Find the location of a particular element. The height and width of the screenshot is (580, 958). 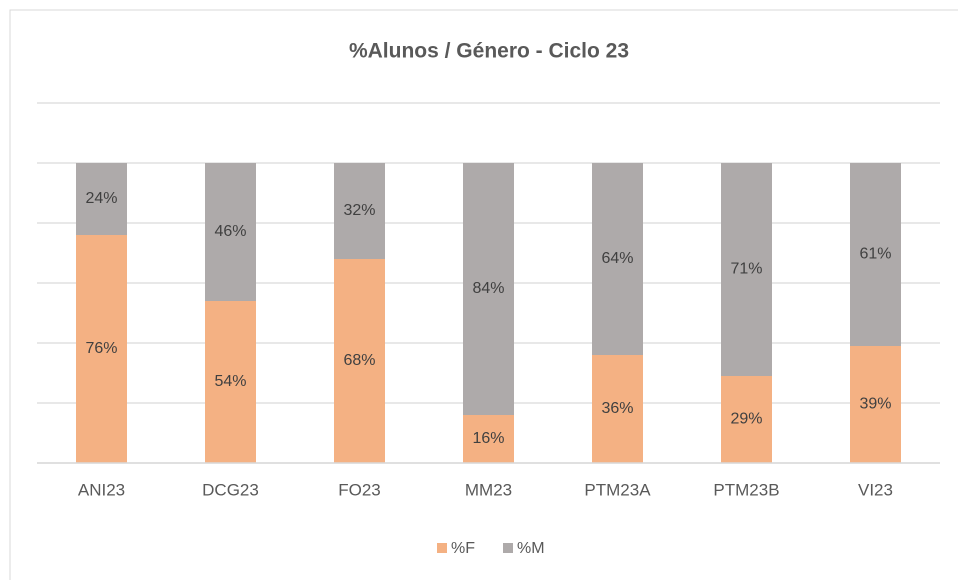

legend-label: %M is located at coordinates (531, 548).